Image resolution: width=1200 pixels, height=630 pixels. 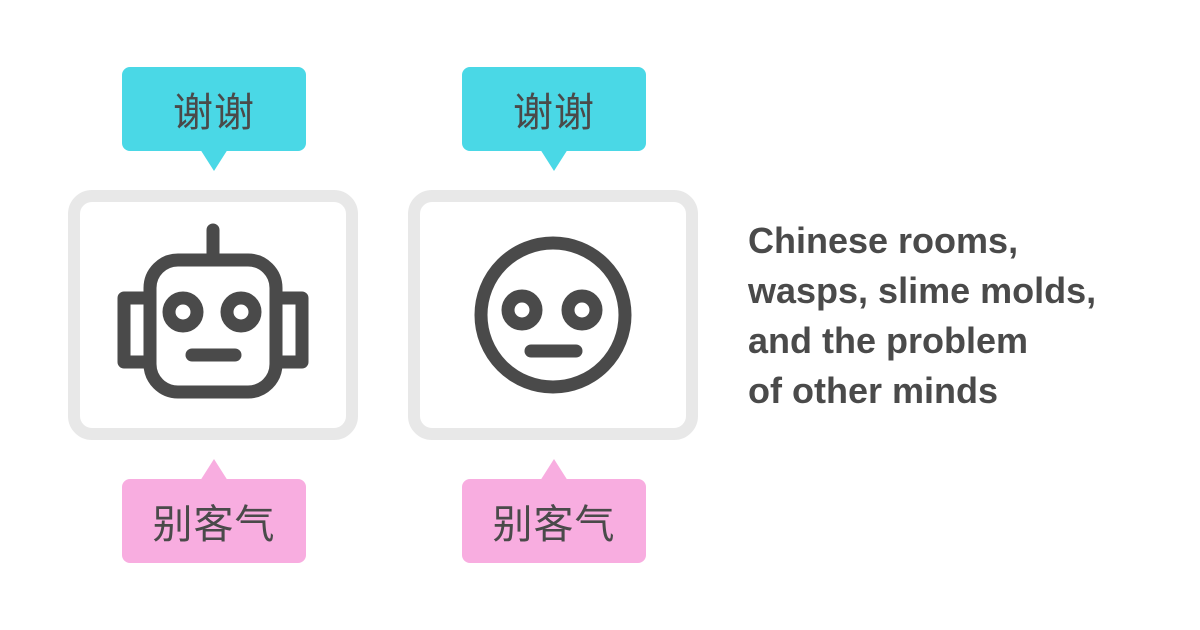 I want to click on caption-line-1: Chinese rooms,, so click(x=883, y=240).